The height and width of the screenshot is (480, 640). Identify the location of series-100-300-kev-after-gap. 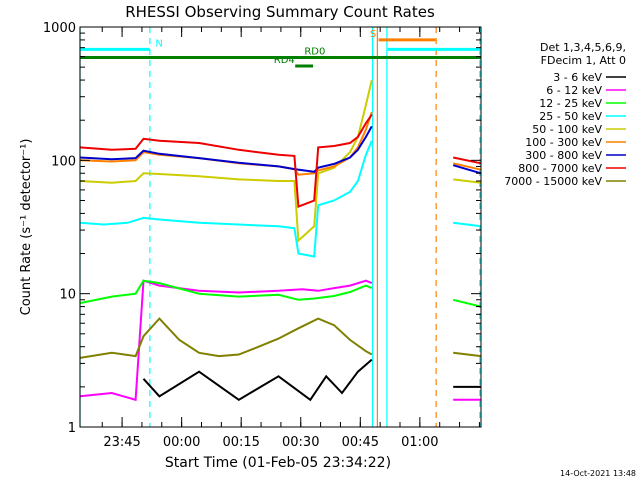
(467, 166).